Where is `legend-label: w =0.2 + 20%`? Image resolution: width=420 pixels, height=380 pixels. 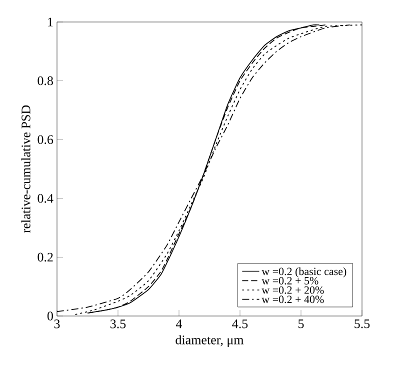 legend-label: w =0.2 + 20% is located at coordinates (293, 290).